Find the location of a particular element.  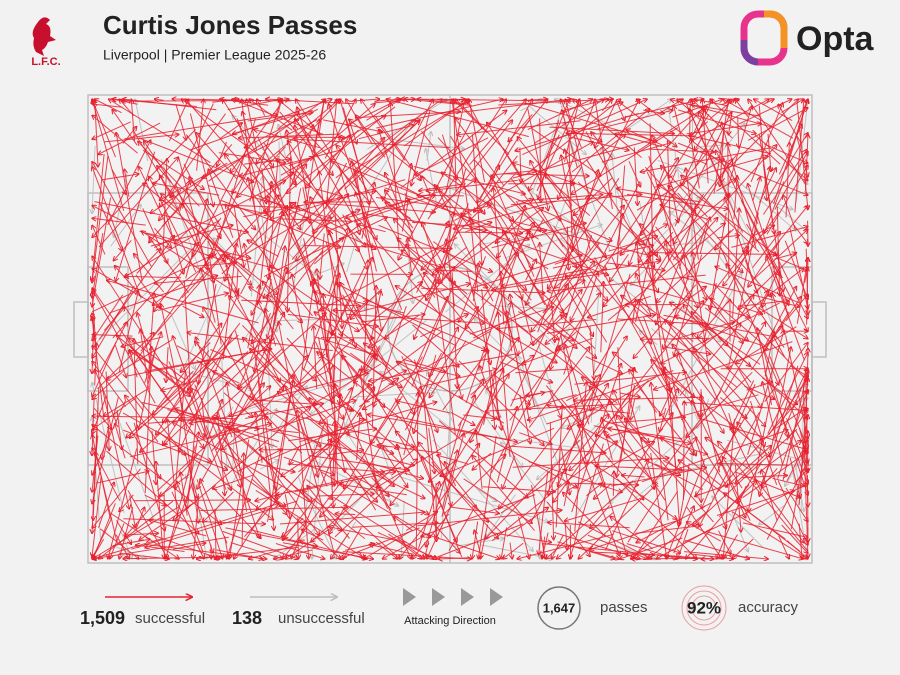

legend-label: successful is located at coordinates (170, 618).